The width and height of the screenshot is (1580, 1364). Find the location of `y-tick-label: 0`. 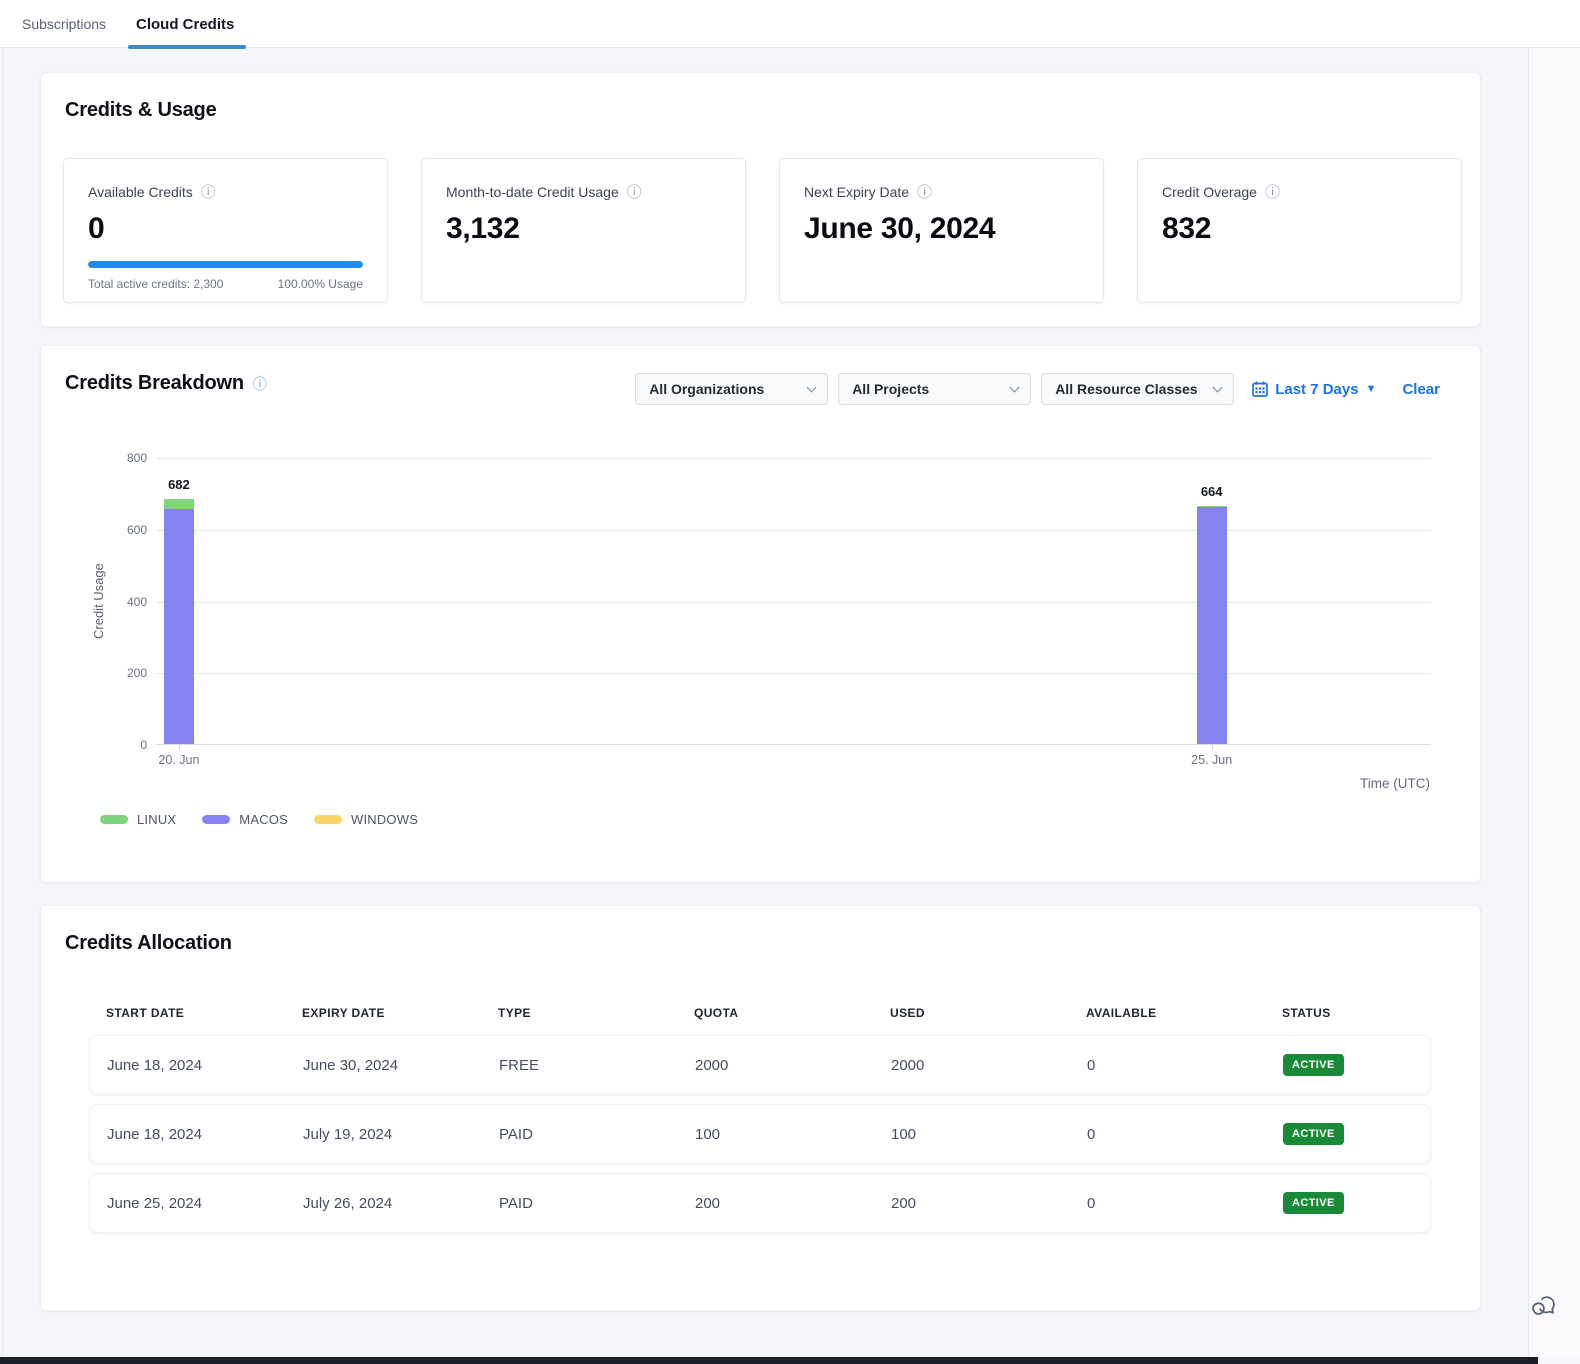

y-tick-label: 0 is located at coordinates (143, 745).